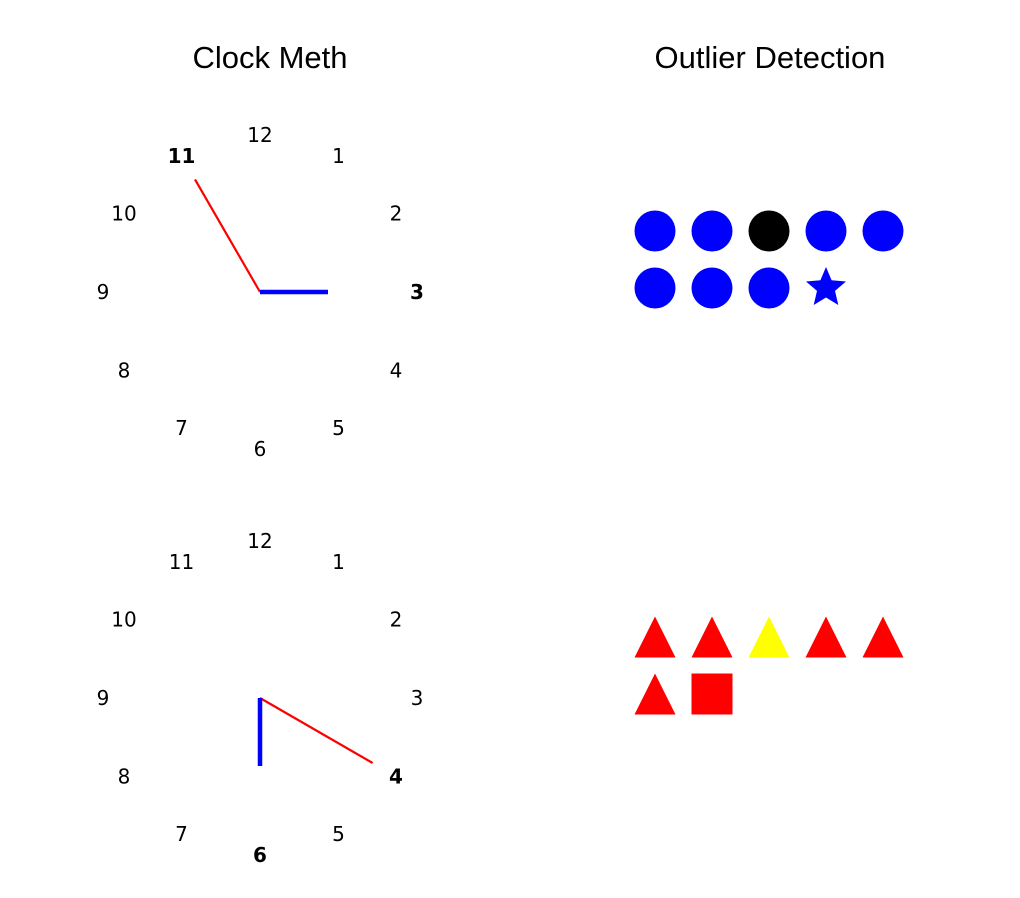 The width and height of the screenshot is (1020, 898). What do you see at coordinates (769, 259) in the screenshot?
I see `outlier-group-circles` at bounding box center [769, 259].